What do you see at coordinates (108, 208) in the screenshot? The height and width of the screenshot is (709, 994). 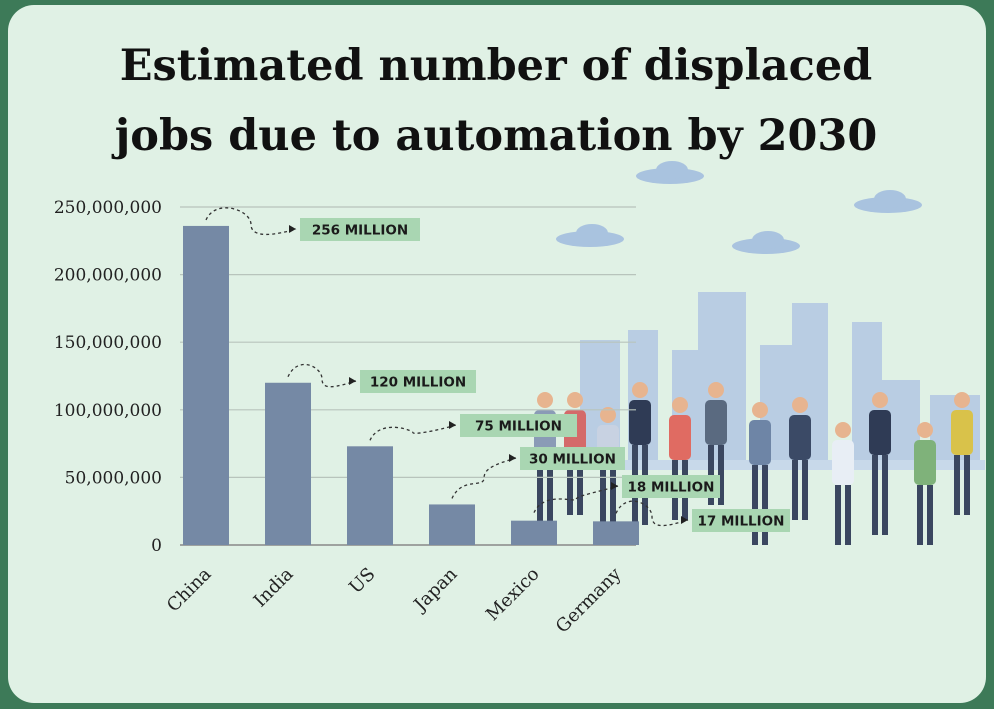 I see `y-tick-label: 250,000,000` at bounding box center [108, 208].